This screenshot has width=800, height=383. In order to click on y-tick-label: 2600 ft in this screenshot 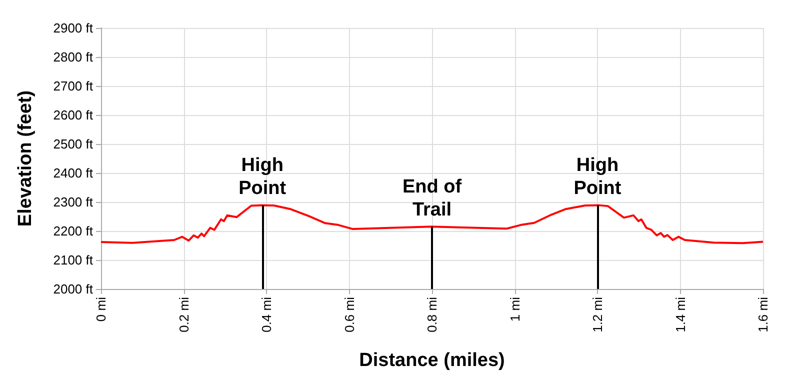, I will do `click(73, 115)`.